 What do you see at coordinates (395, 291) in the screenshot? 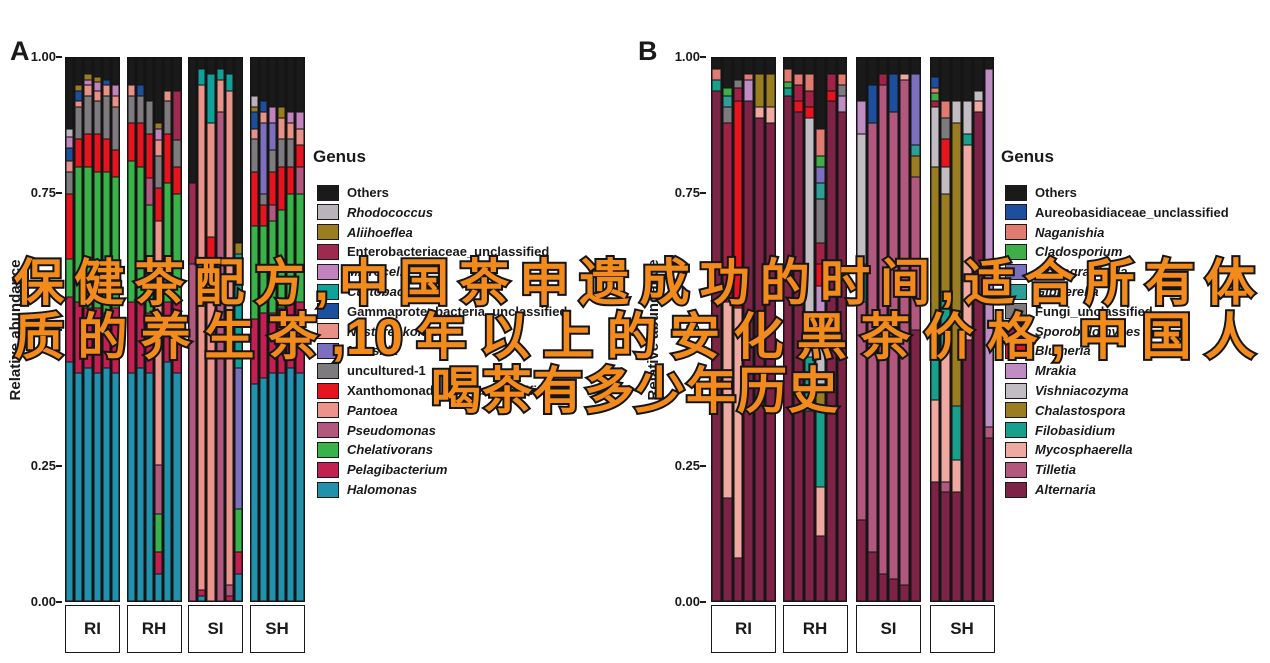
I see `legend-label: Curtobacterium` at bounding box center [395, 291].